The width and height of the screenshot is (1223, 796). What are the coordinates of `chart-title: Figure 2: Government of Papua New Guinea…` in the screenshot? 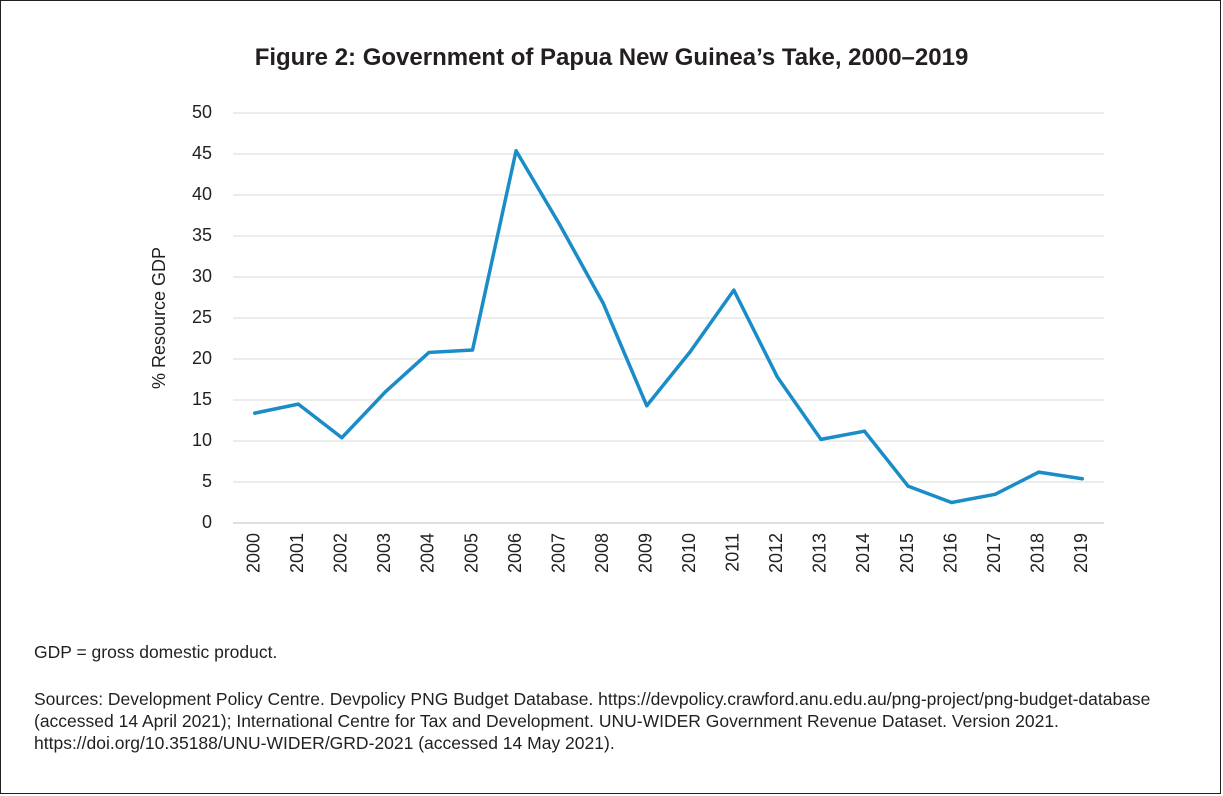 It's located at (611, 57).